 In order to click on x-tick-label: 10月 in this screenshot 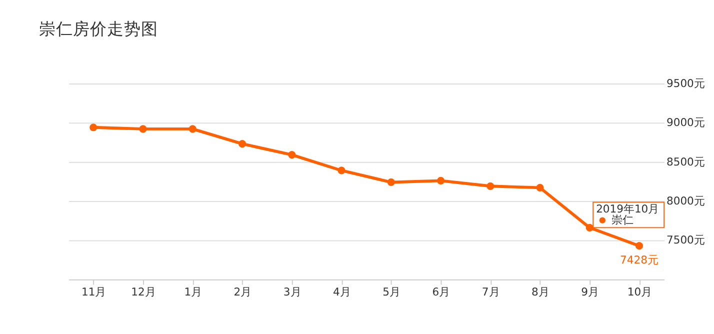, I will do `click(639, 292)`.